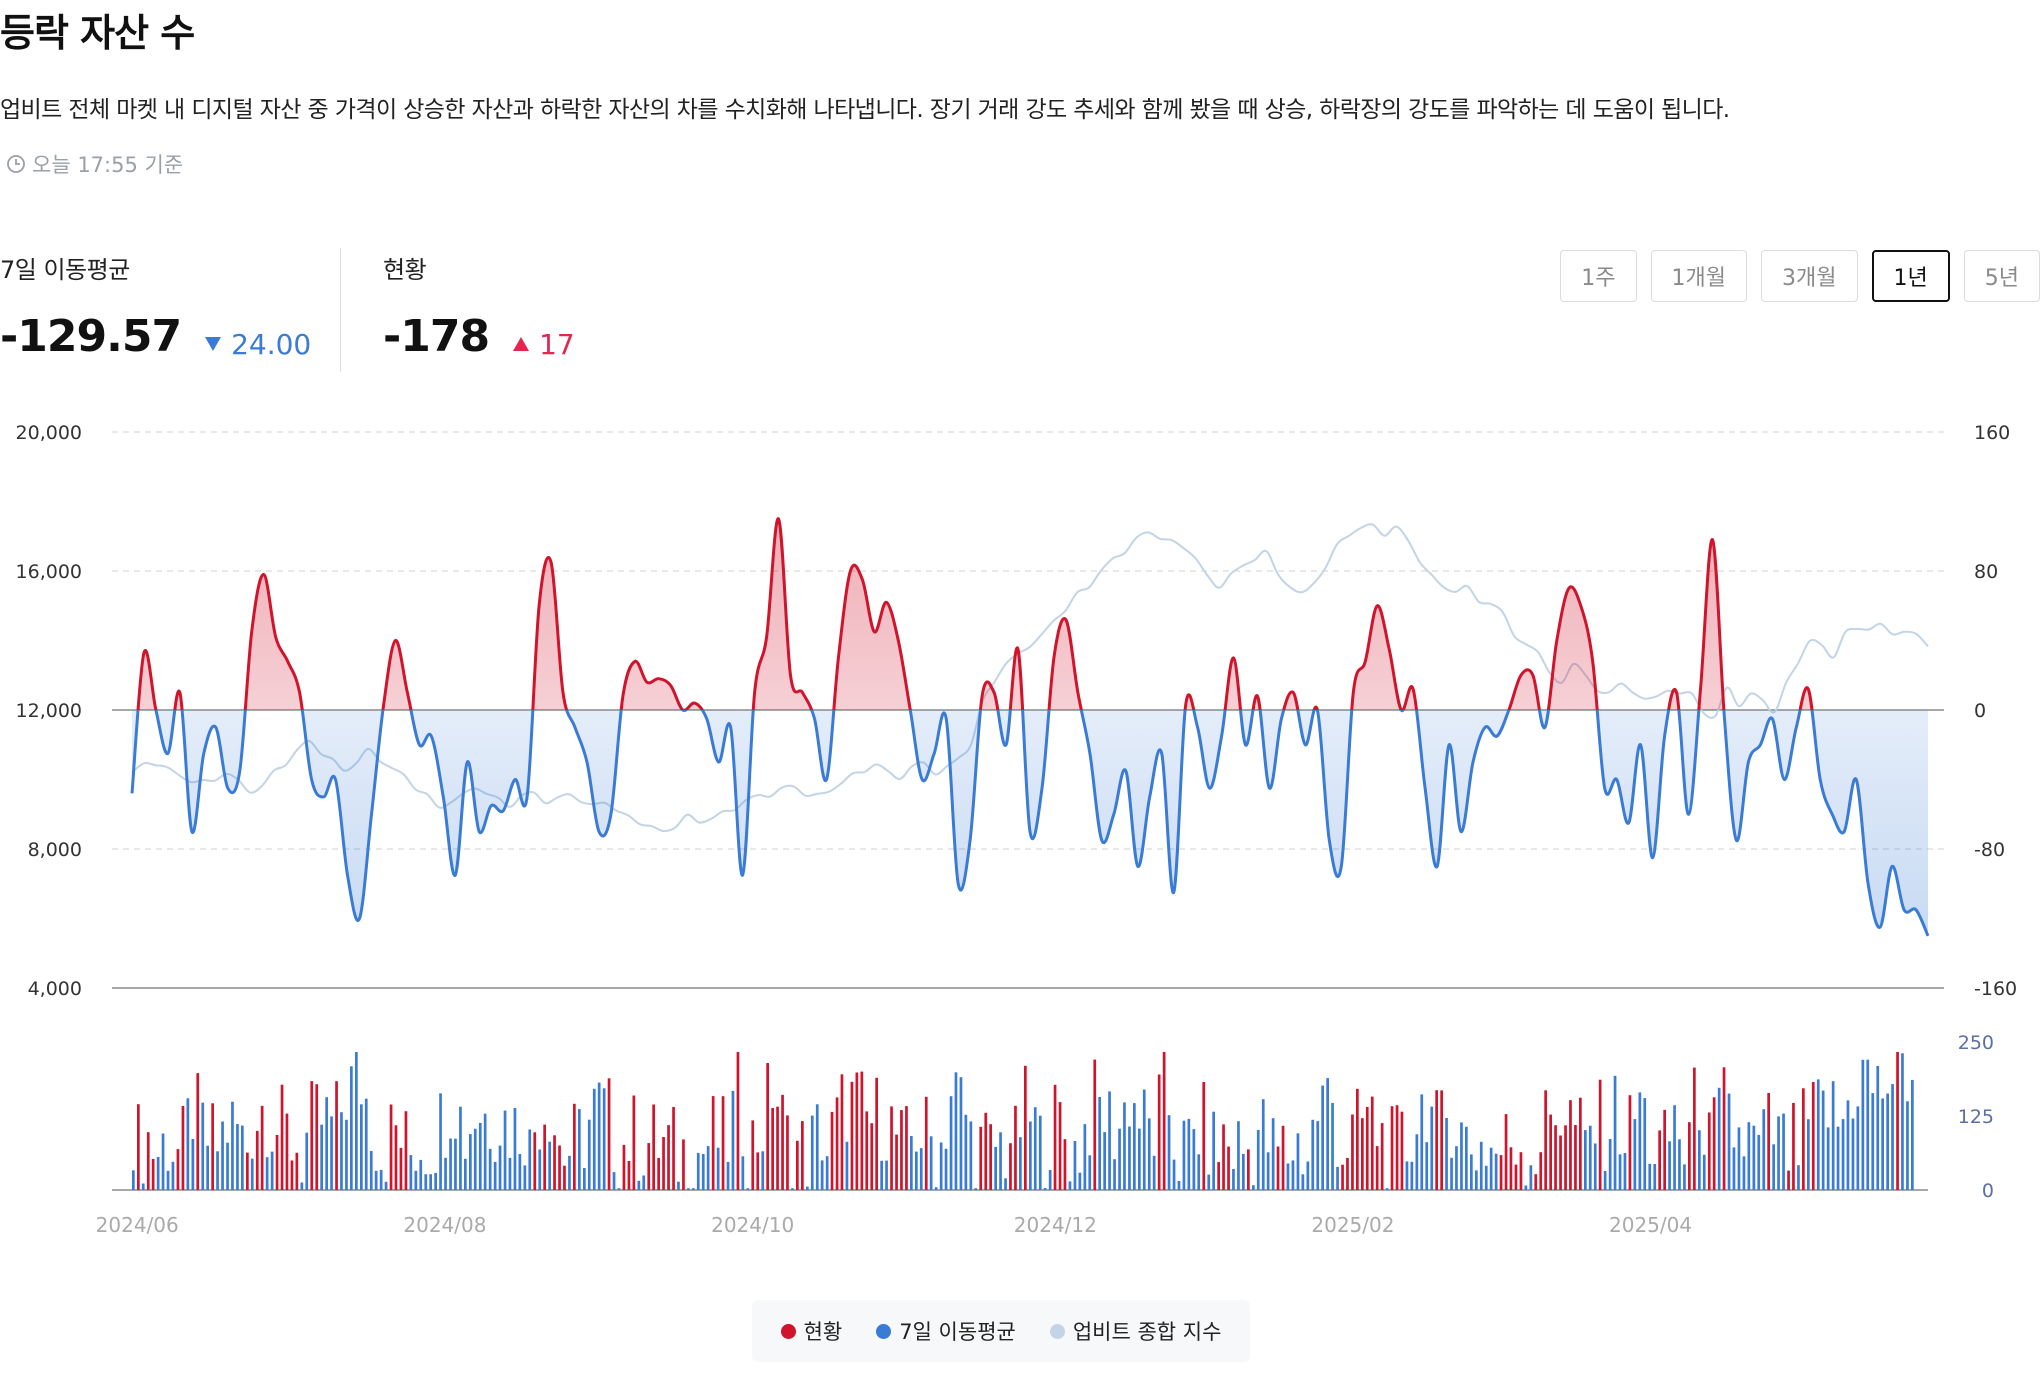 This screenshot has height=1392, width=2040. I want to click on updated-time: 오늘 17:55 기준, so click(94, 164).